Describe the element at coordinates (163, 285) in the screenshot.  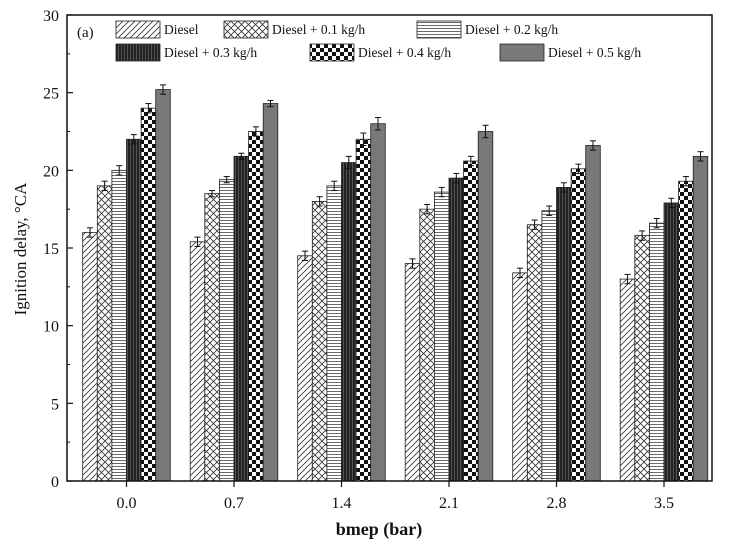
I see `bar-0.0-series-6` at that location.